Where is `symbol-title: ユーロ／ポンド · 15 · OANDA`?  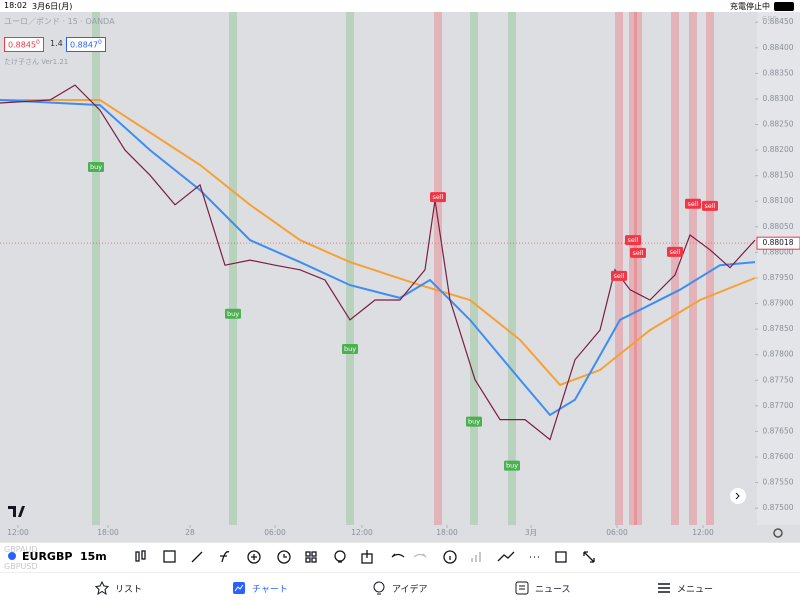
symbol-title: ユーロ／ポンド · 15 · OANDA is located at coordinates (59, 21).